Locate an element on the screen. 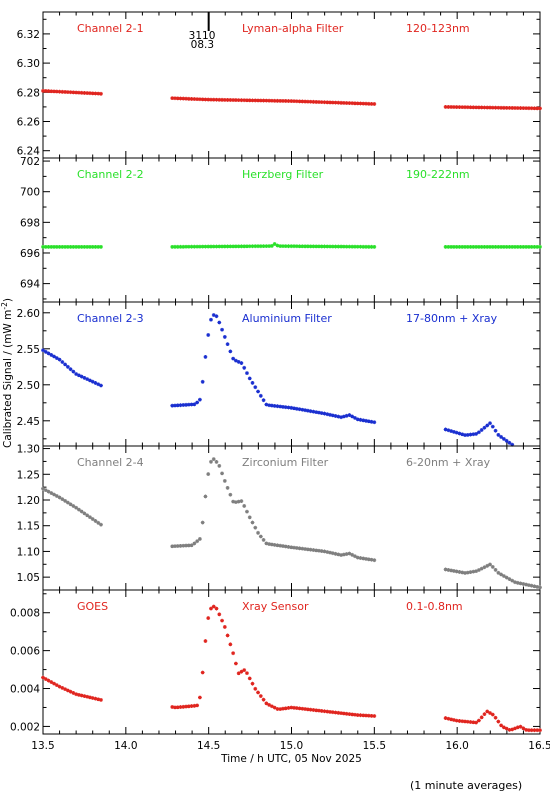 The width and height of the screenshot is (550, 805). x-axis-label: Time / h UTC, 05 Nov 2025 is located at coordinates (291, 759).